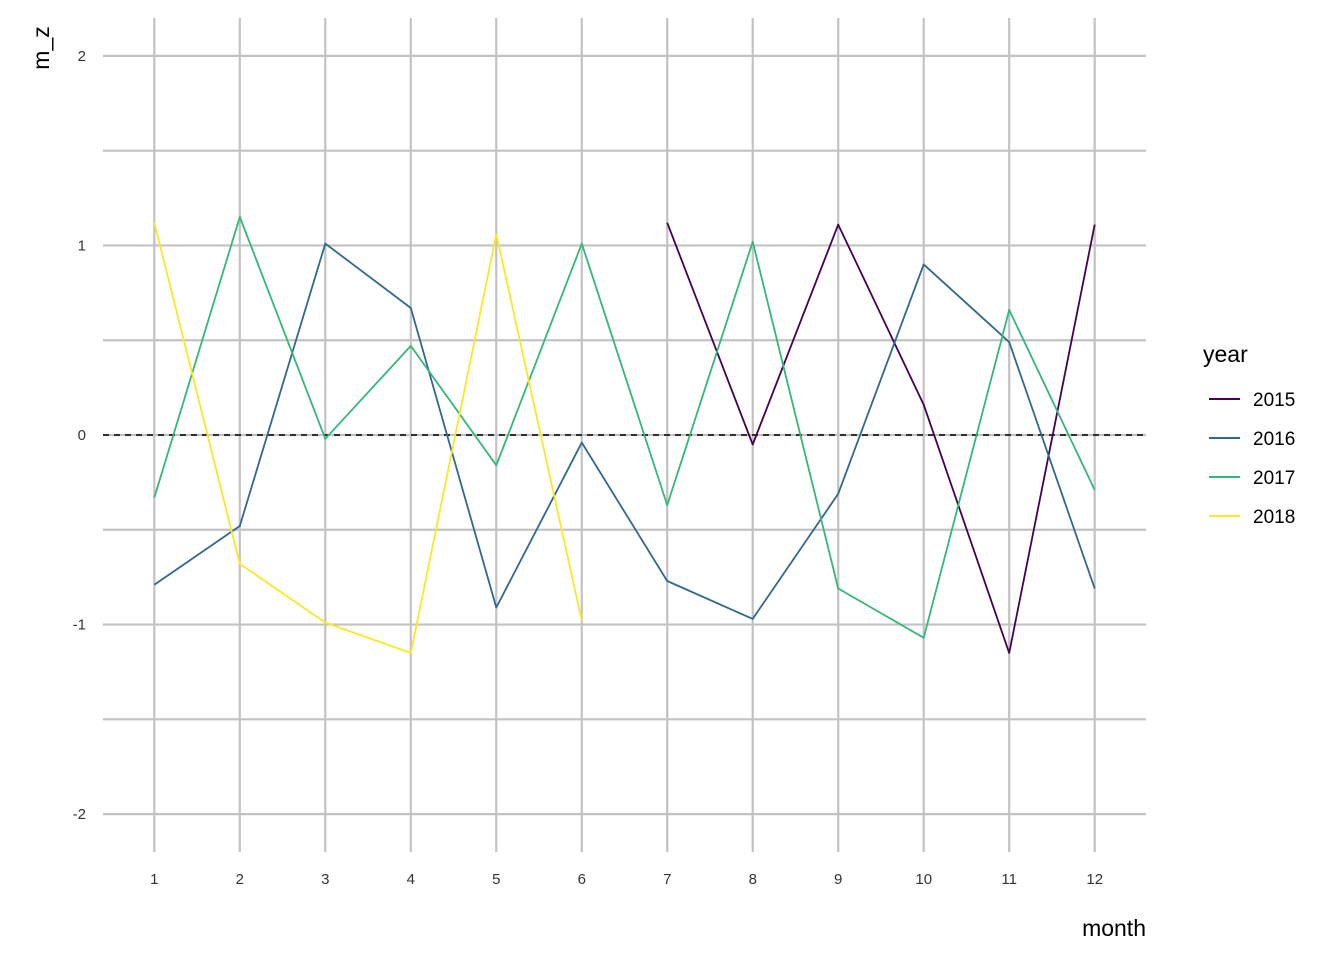 This screenshot has height=960, width=1344. What do you see at coordinates (753, 879) in the screenshot?
I see `x-tick-label: 8` at bounding box center [753, 879].